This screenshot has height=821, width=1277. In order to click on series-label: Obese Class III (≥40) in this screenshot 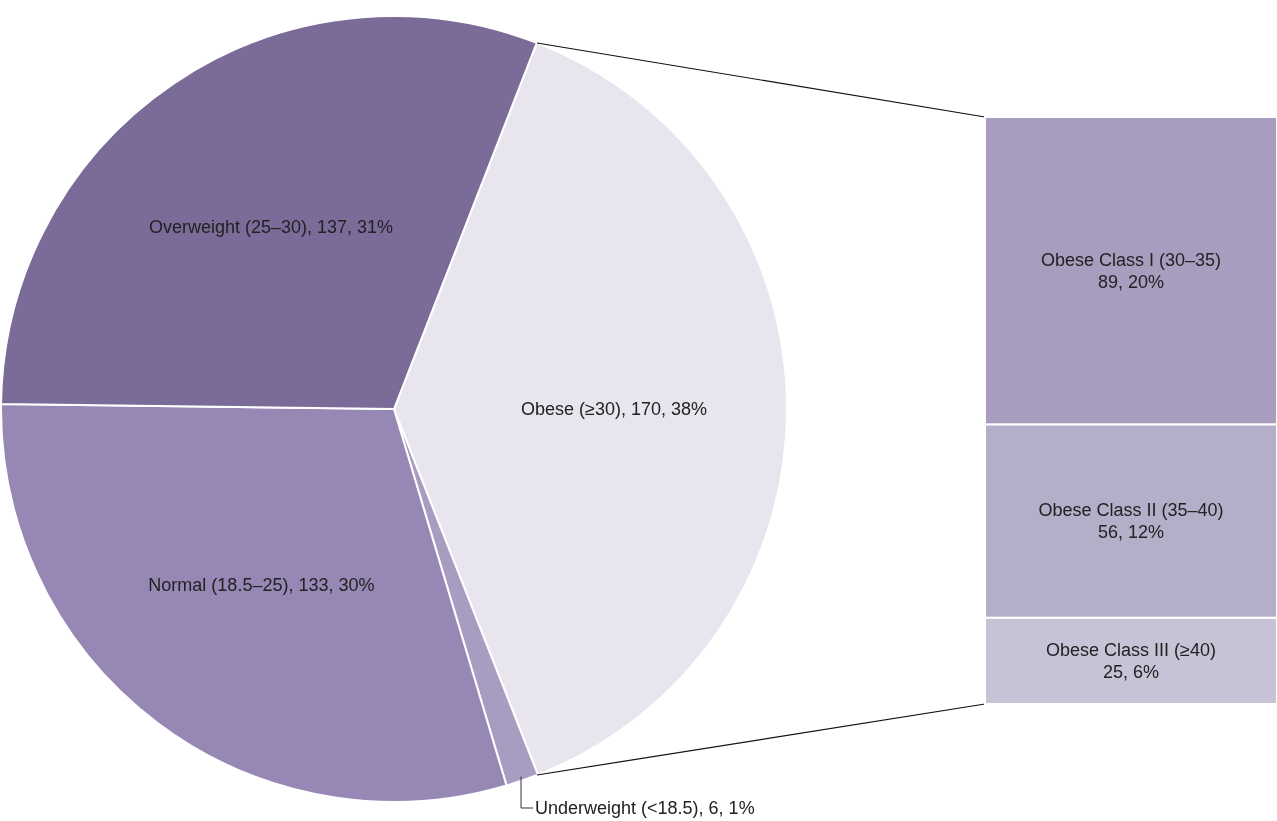, I will do `click(1131, 650)`.